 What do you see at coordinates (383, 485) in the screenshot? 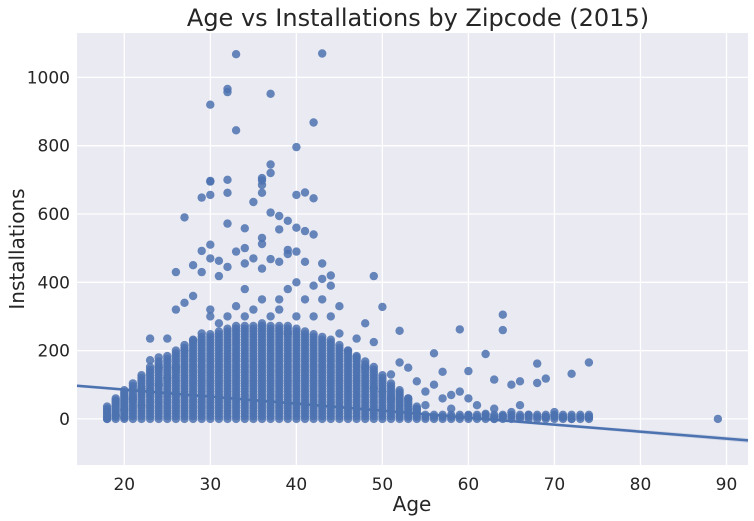
I see `x-tick-label: 50` at bounding box center [383, 485].